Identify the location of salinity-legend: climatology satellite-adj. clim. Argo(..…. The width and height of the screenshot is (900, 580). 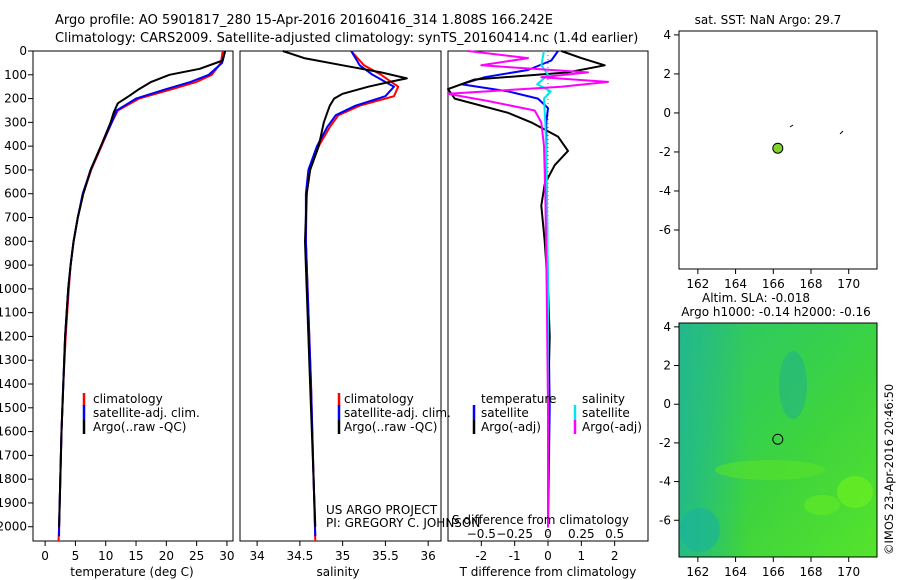
(394, 413).